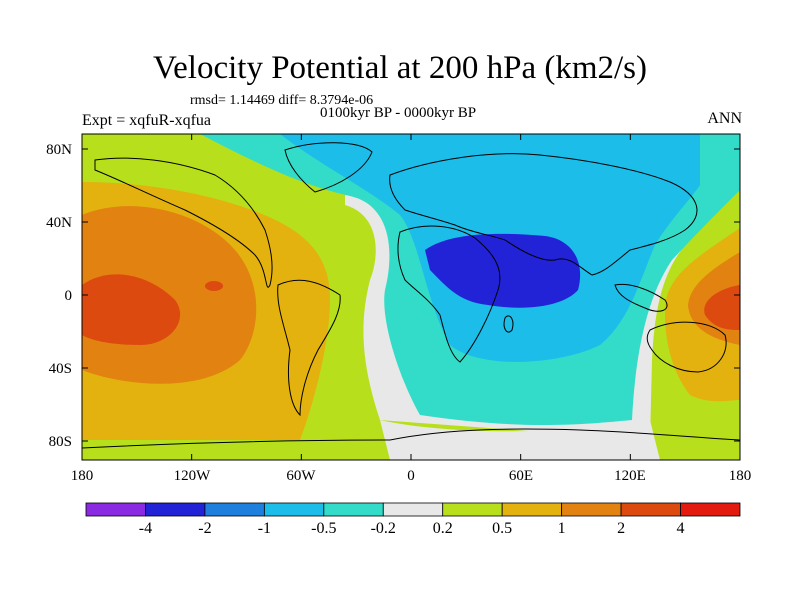  Describe the element at coordinates (680, 528) in the screenshot. I see `colorbar-label: 4` at that location.